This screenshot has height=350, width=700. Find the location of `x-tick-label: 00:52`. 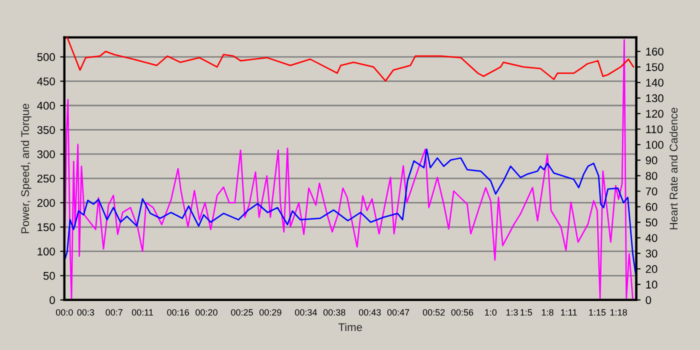

x-tick-label: 00:52 is located at coordinates (433, 312).